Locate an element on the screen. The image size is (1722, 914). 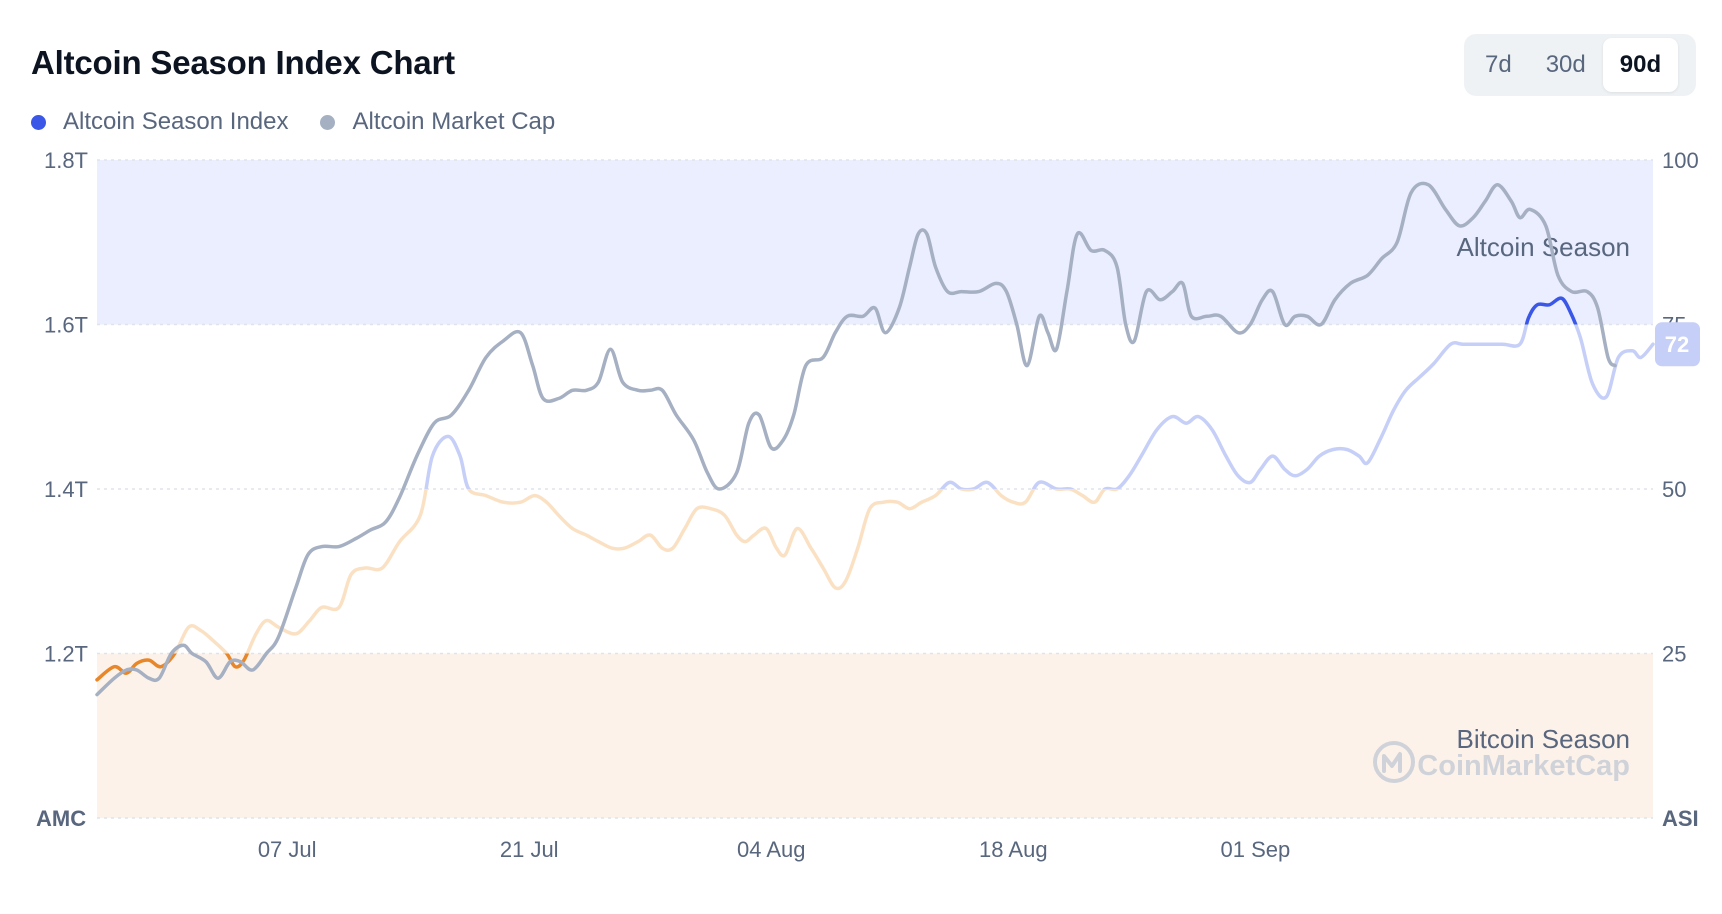
right-axis-tick-label: 25 is located at coordinates (1674, 654).